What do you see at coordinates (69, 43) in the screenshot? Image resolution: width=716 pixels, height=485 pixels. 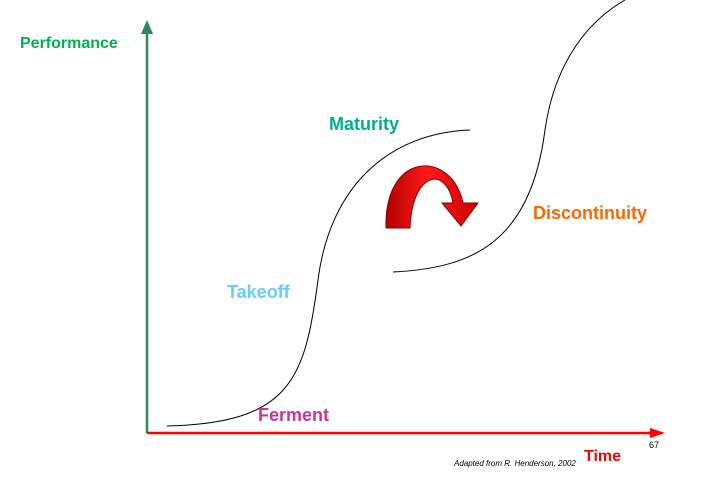 I see `y-axis-label: Performance` at bounding box center [69, 43].